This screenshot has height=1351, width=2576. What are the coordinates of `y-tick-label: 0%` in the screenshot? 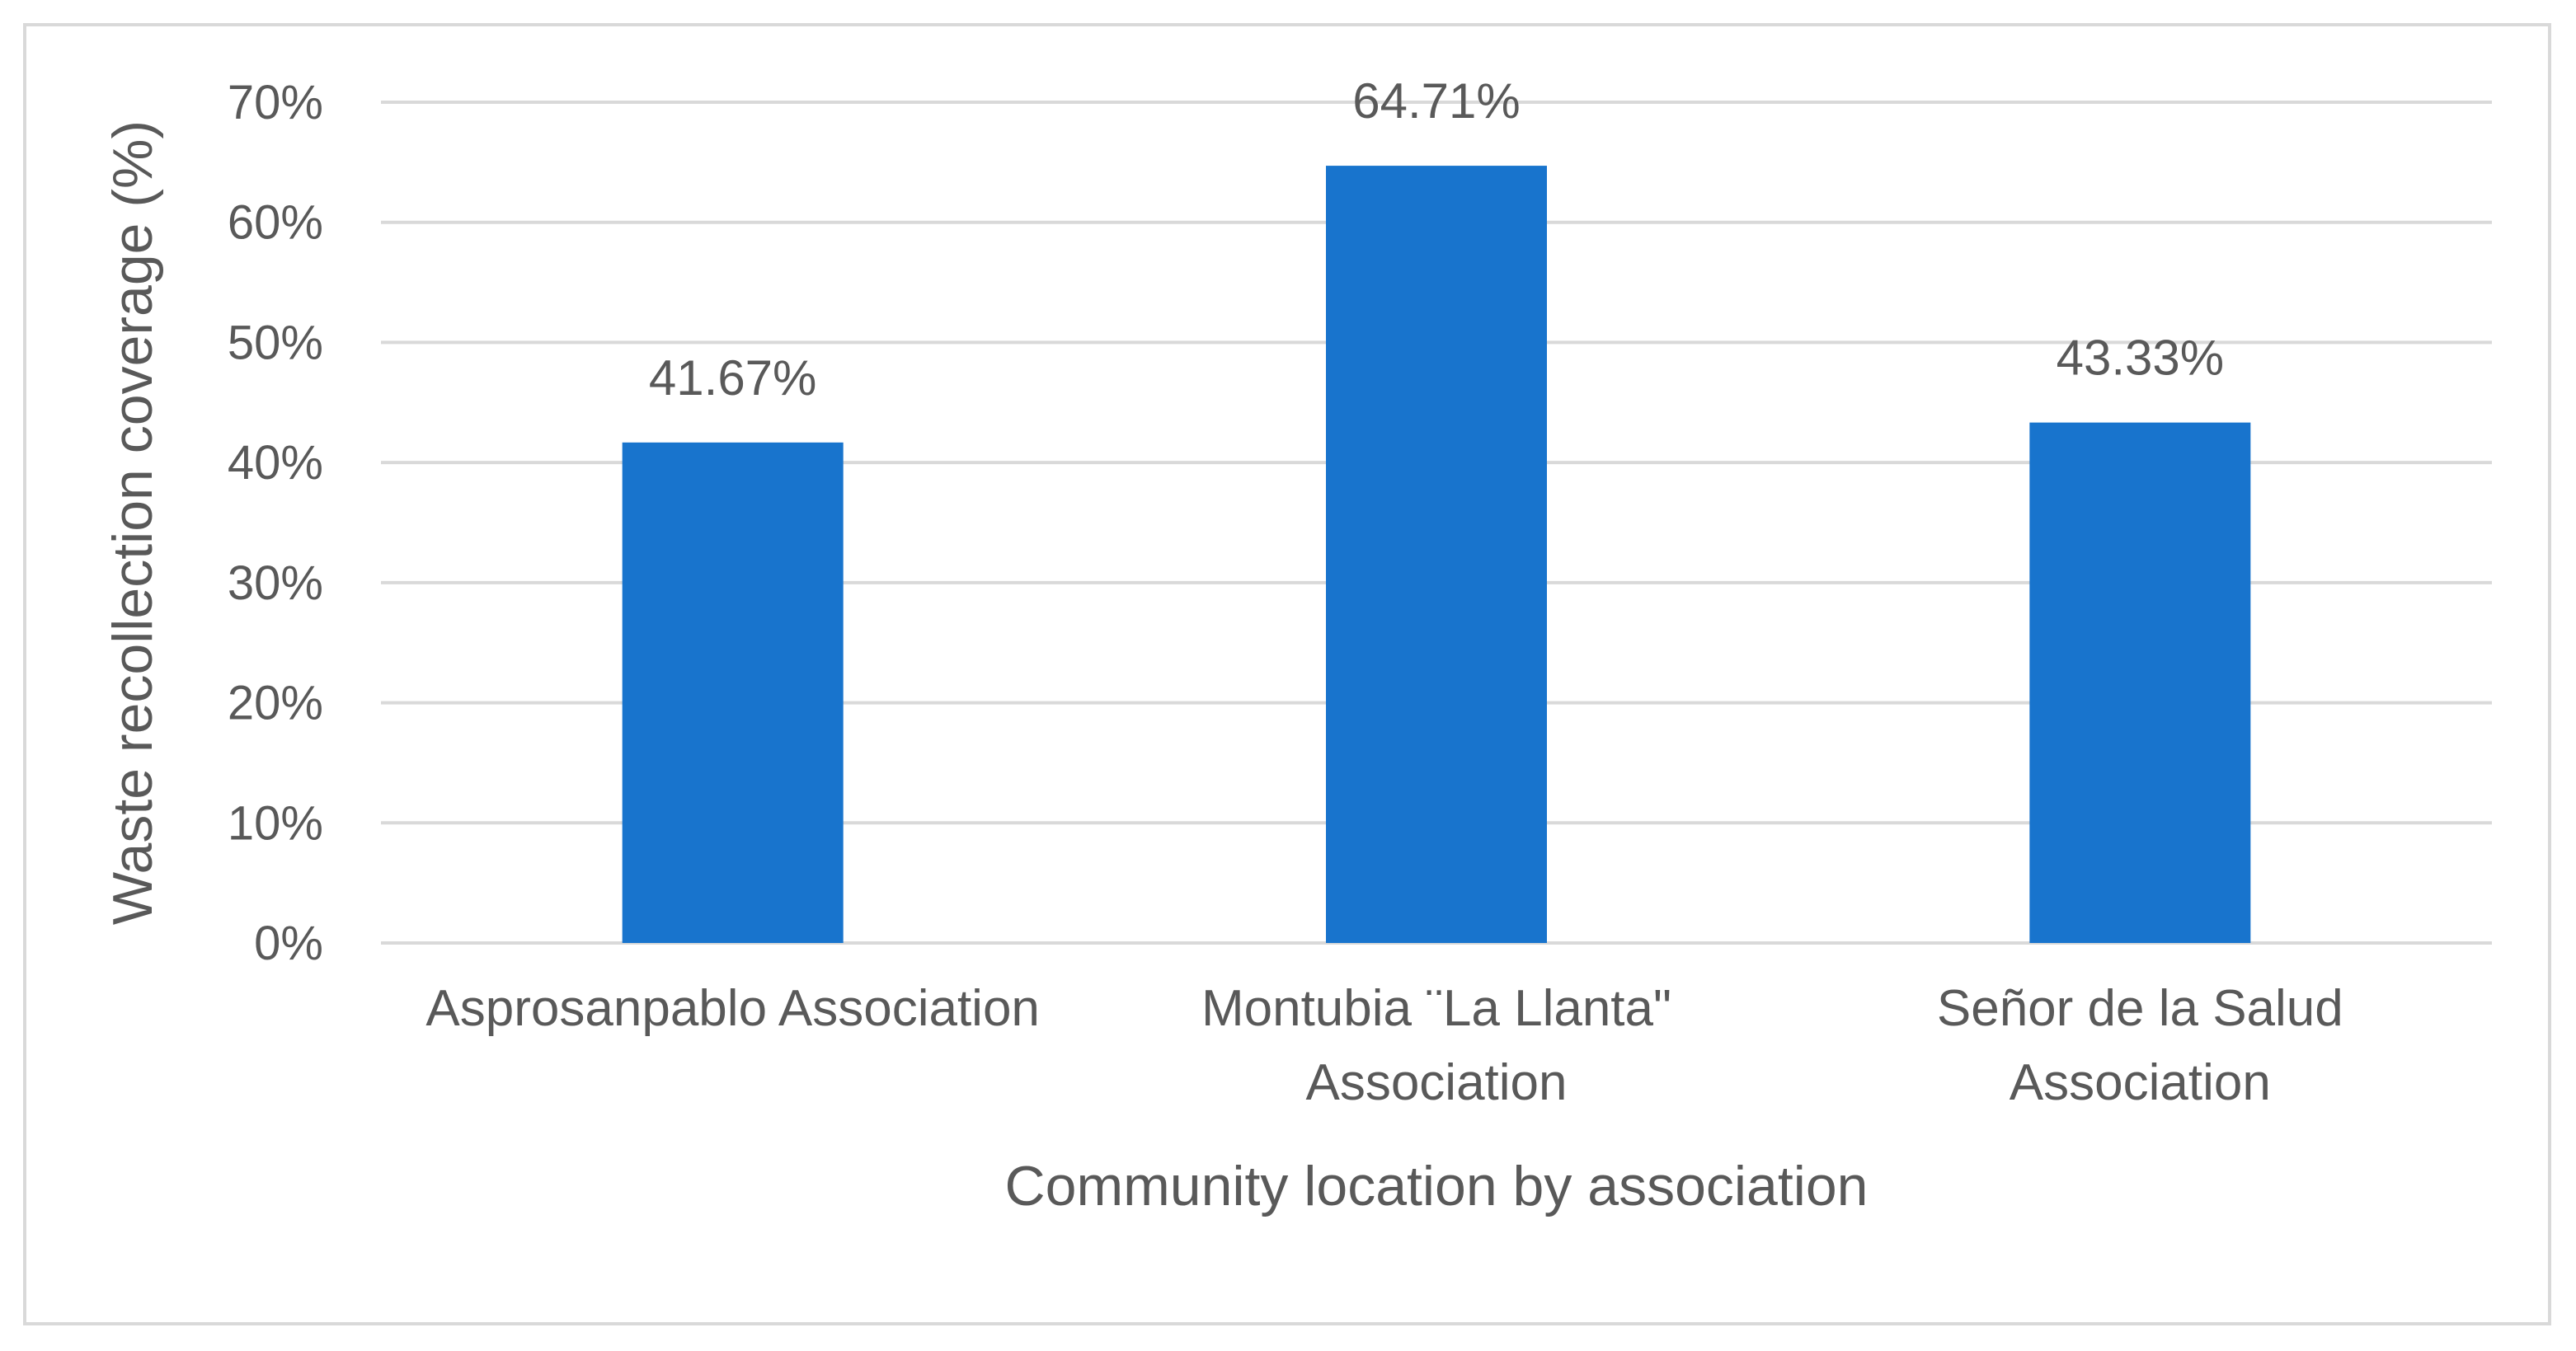 It's located at (288, 943).